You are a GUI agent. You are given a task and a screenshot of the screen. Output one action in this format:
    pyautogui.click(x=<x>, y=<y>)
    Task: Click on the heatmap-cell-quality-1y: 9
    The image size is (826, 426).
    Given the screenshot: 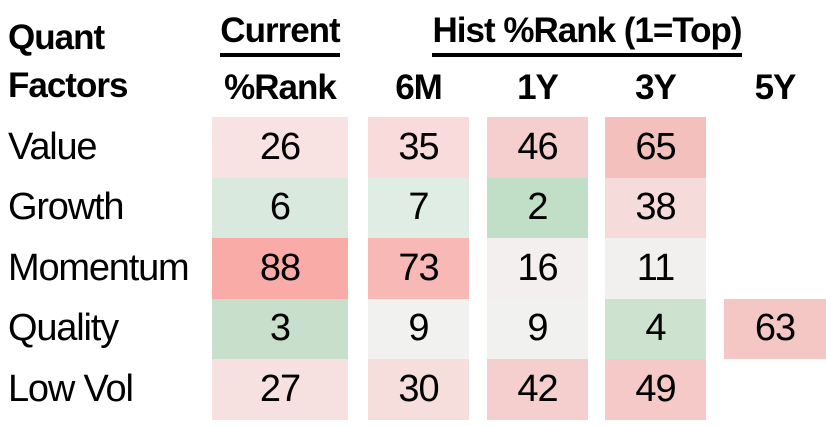 What is the action you would take?
    pyautogui.click(x=537, y=328)
    